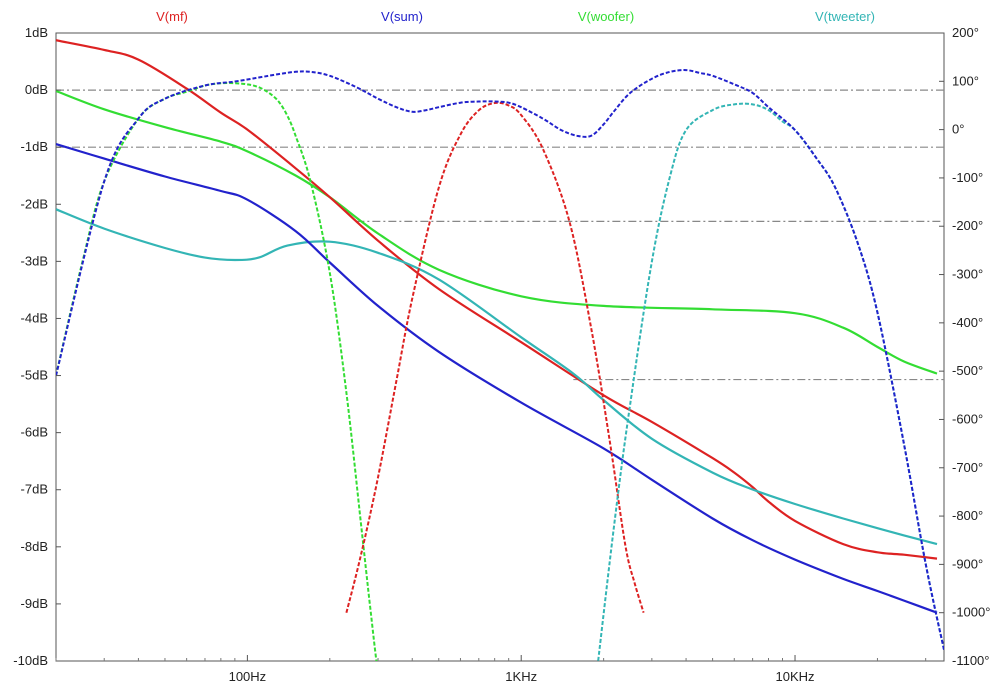 The height and width of the screenshot is (691, 1000). I want to click on left-tick-label: -10dB, so click(30, 660).